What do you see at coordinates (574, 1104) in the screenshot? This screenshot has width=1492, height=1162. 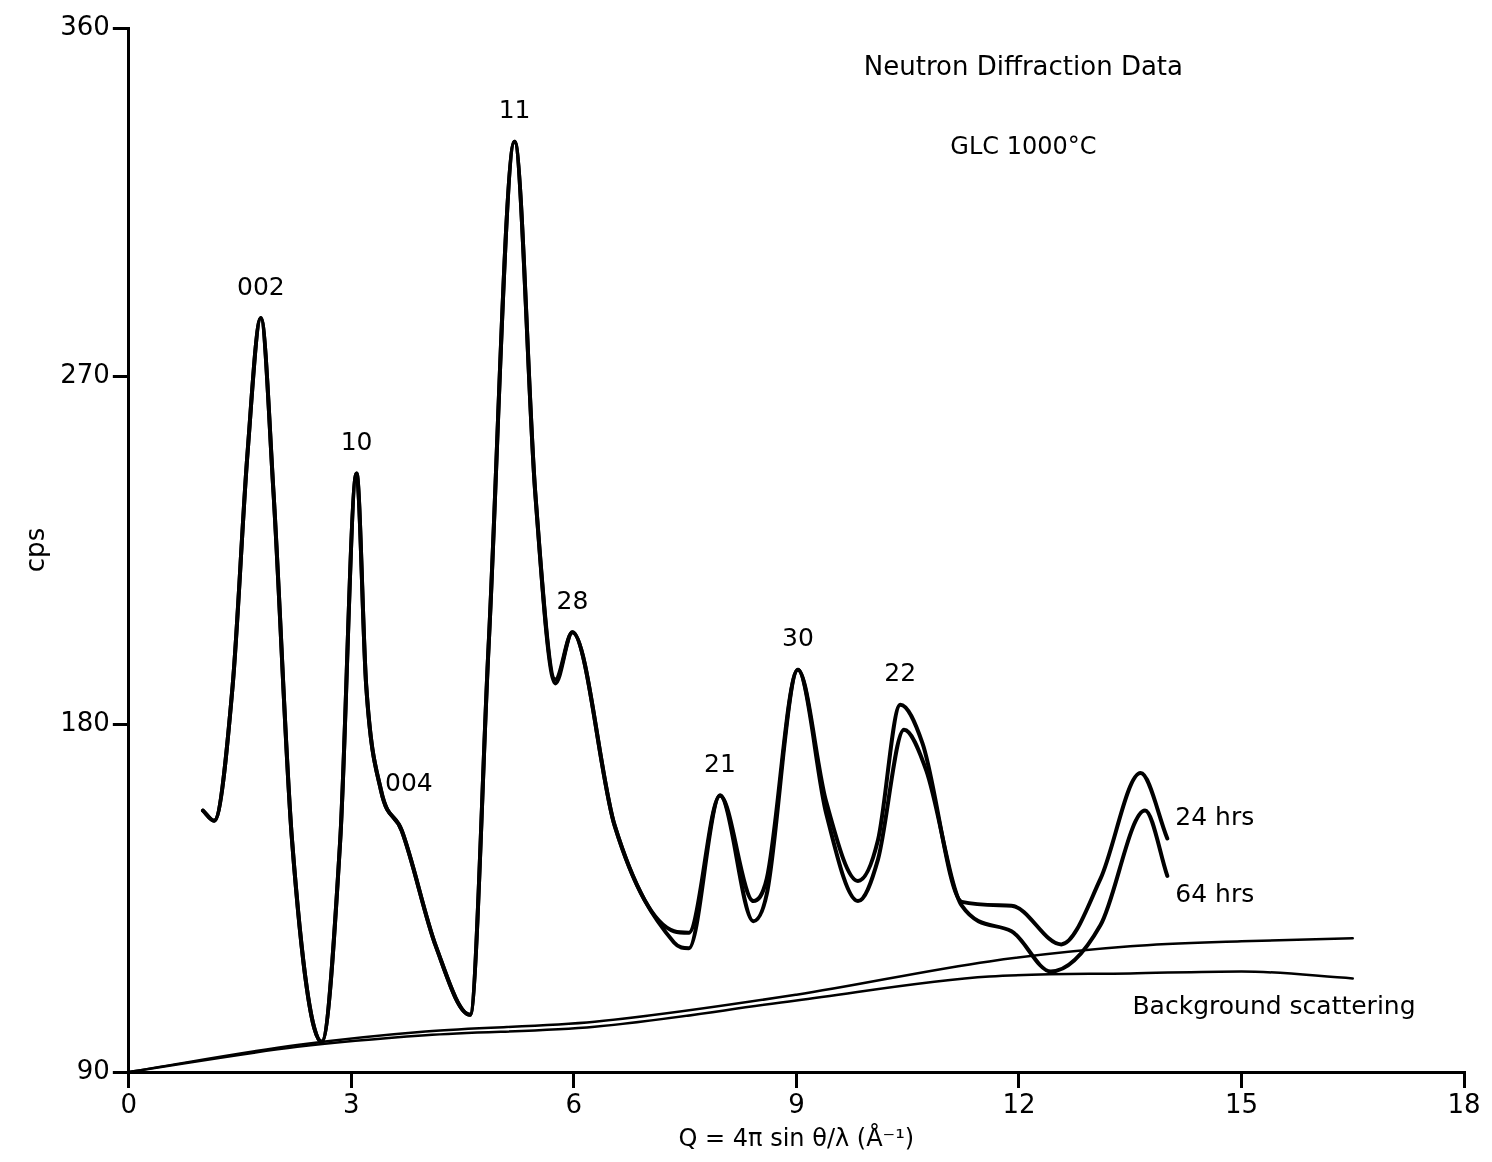 I see `x-tick-label: 6` at bounding box center [574, 1104].